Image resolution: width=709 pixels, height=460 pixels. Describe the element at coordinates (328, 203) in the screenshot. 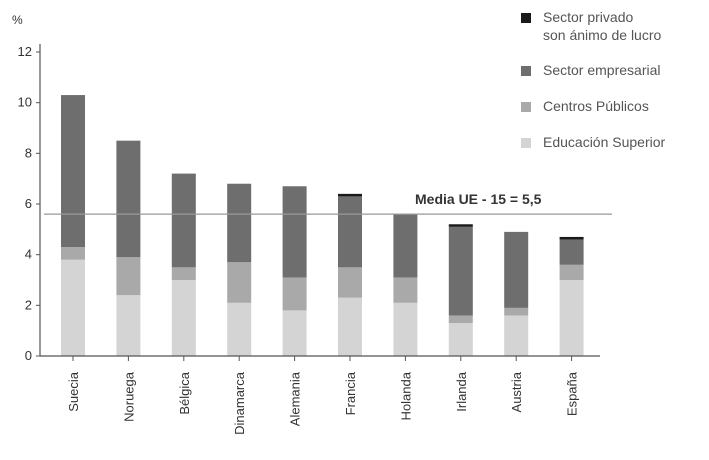

I see `reference-line-group: Media UE - 15 = 5,5` at that location.